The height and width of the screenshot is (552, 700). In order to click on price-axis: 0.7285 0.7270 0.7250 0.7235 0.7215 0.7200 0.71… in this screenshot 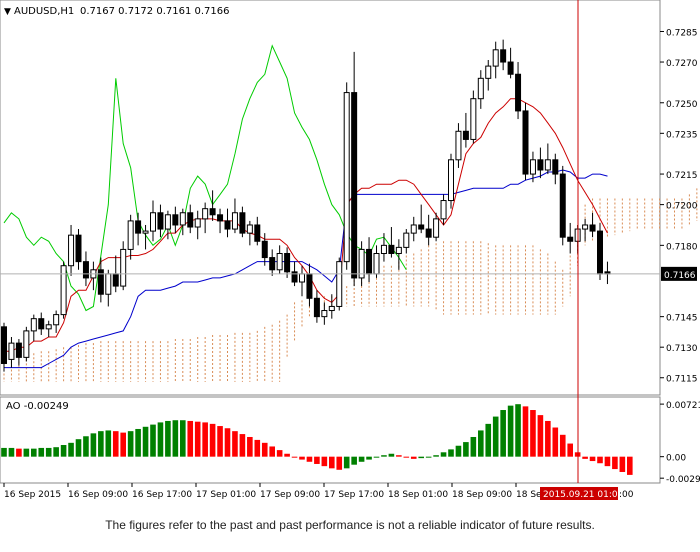, I will do `click(679, 206)`.